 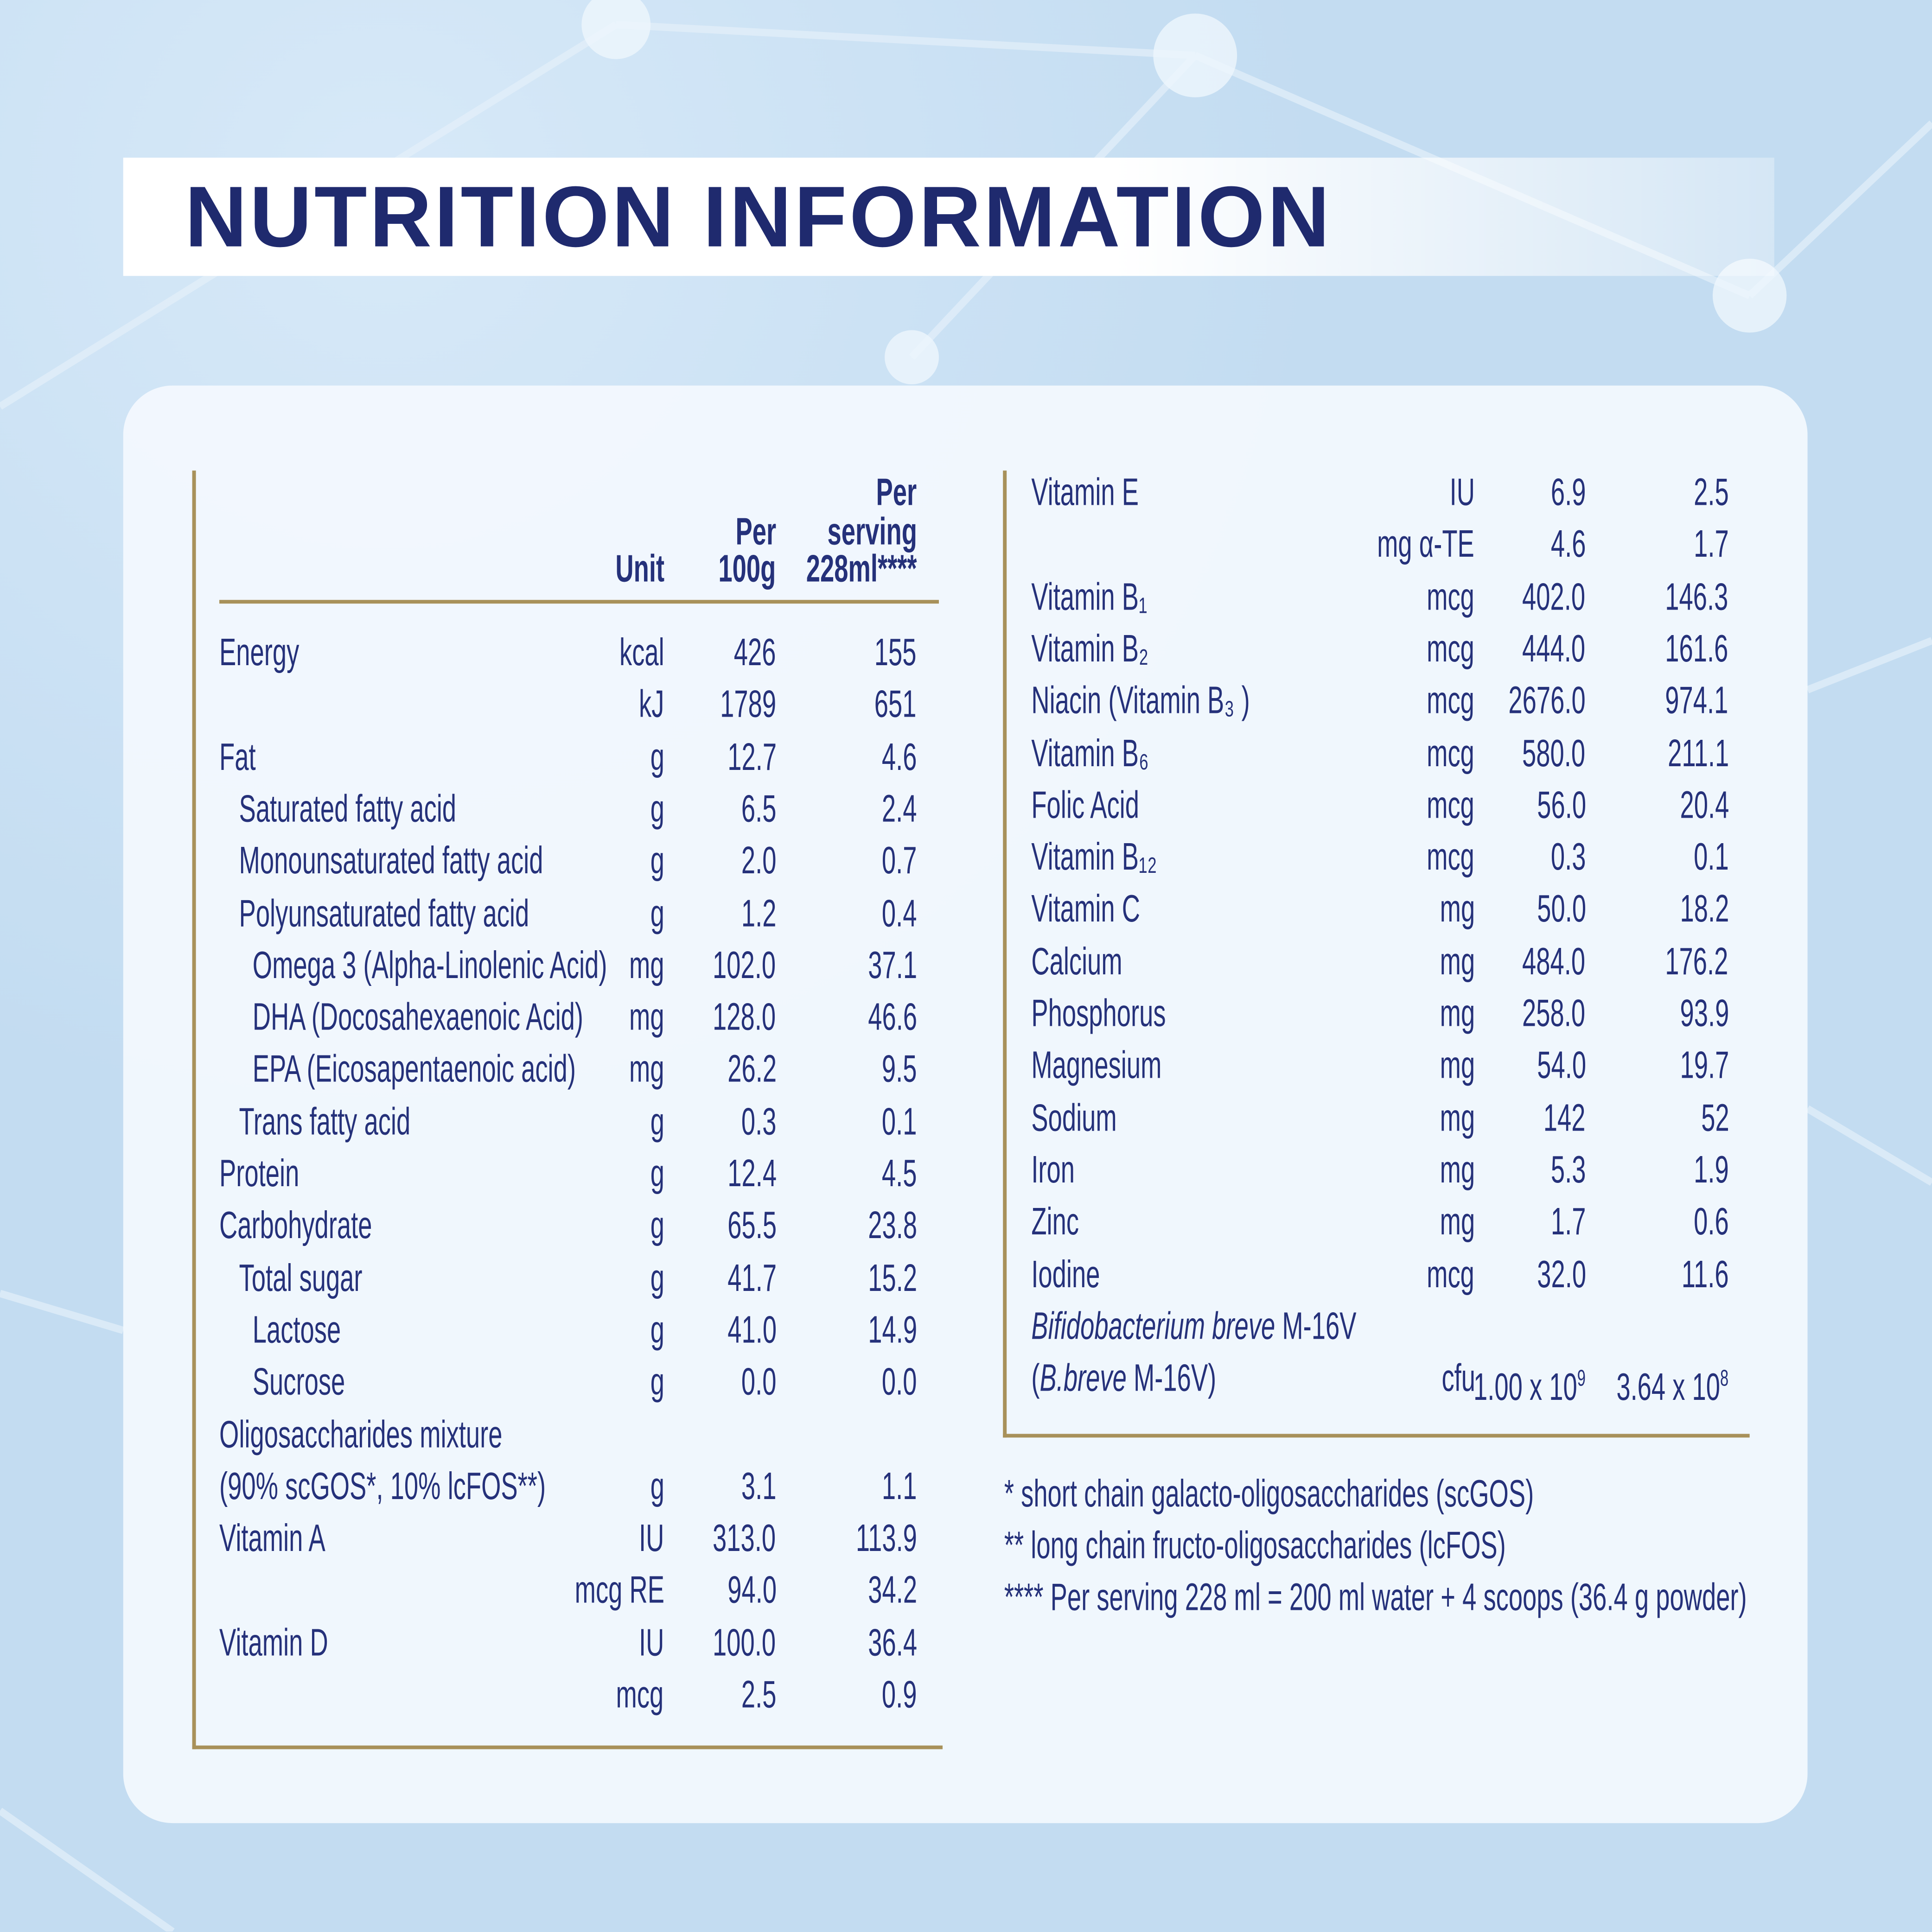 I want to click on per-serving-value: 4.5, so click(x=899, y=1173).